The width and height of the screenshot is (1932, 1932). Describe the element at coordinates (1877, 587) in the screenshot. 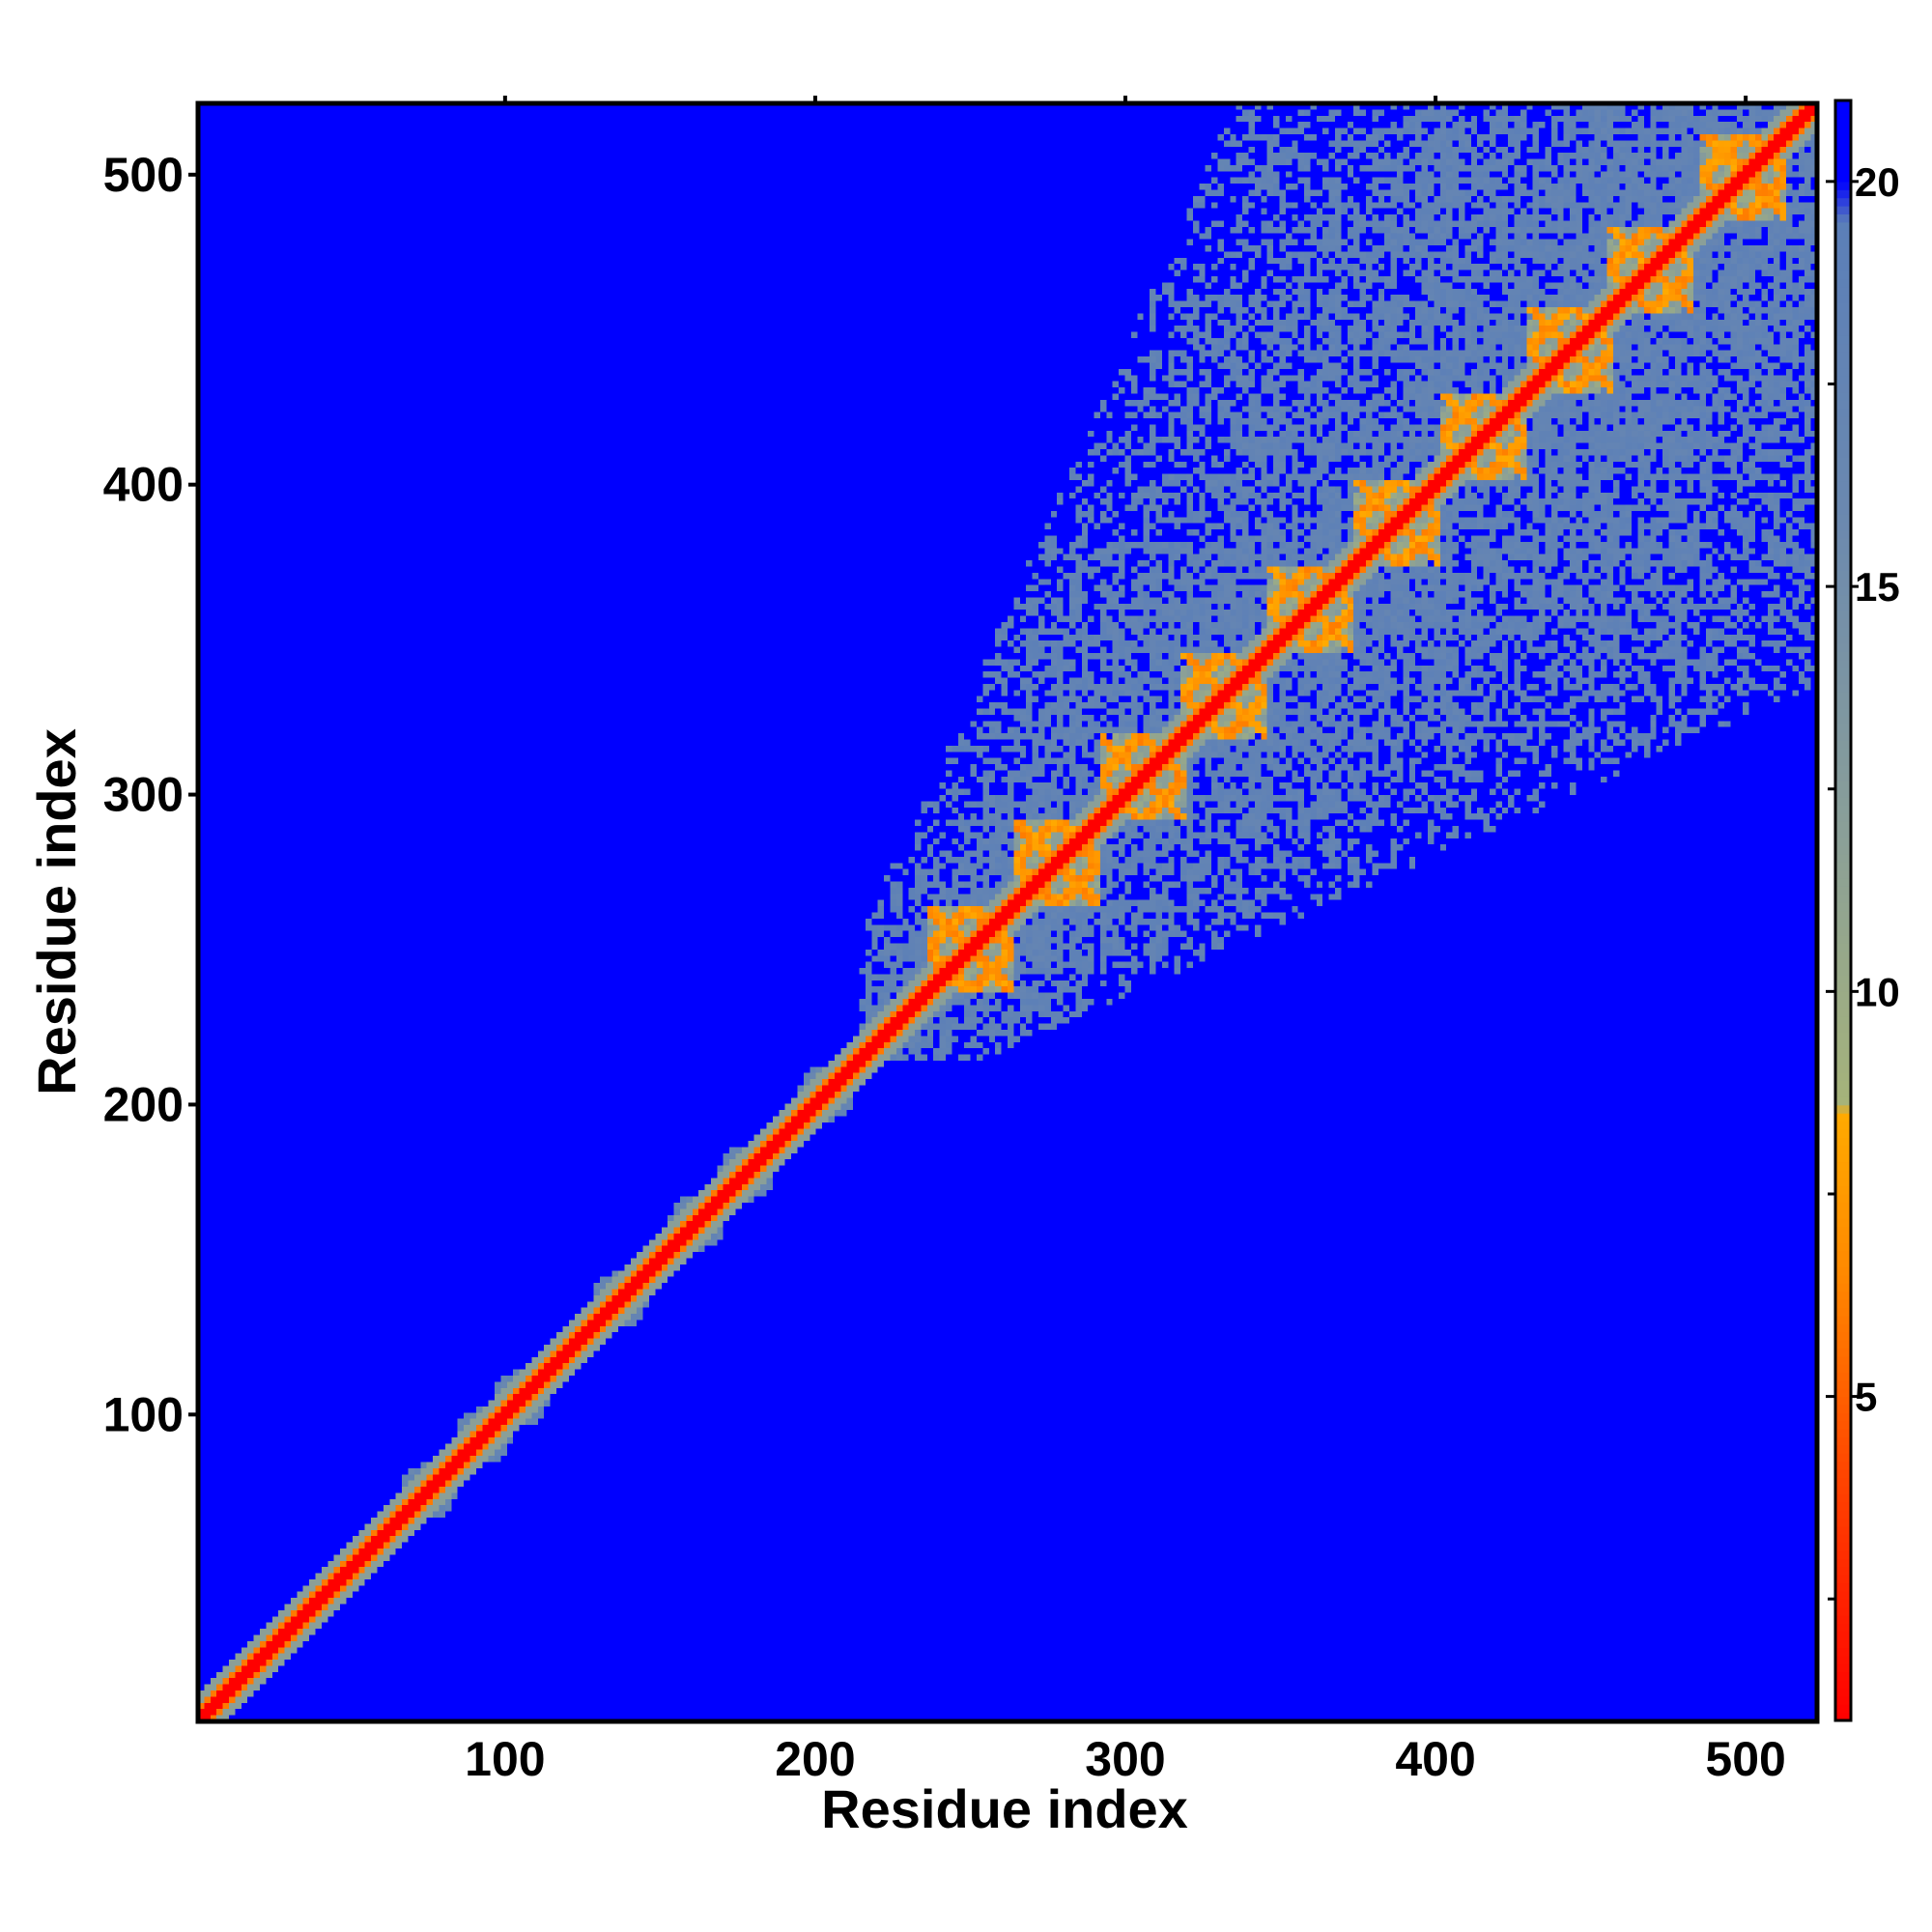

I see `colorbar-tick-label: 15` at that location.